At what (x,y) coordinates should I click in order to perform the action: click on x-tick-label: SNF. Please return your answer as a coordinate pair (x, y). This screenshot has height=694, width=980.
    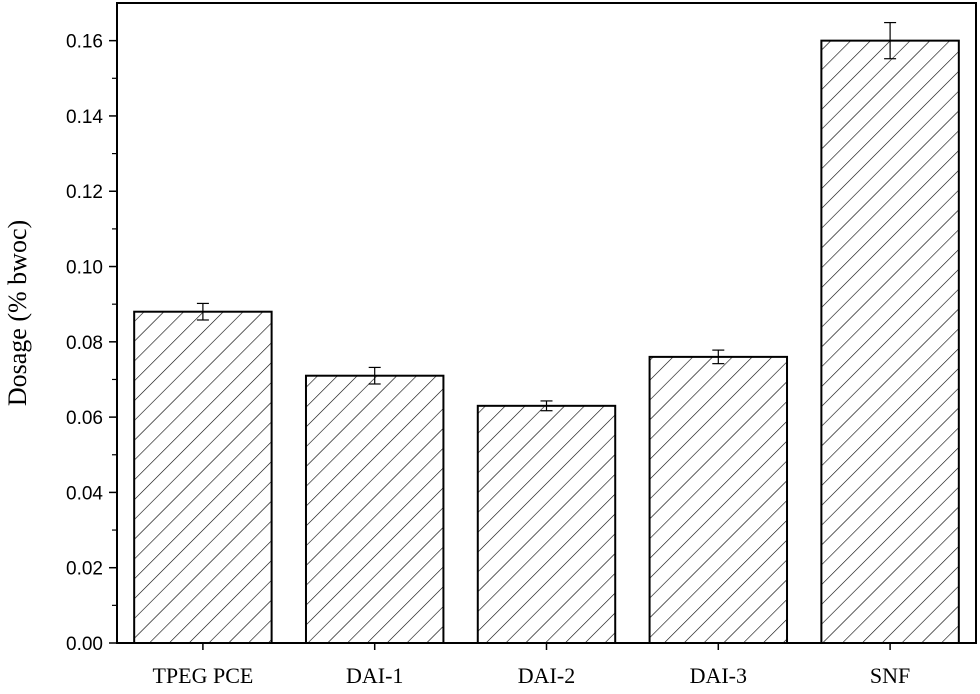
    Looking at the image, I should click on (890, 675).